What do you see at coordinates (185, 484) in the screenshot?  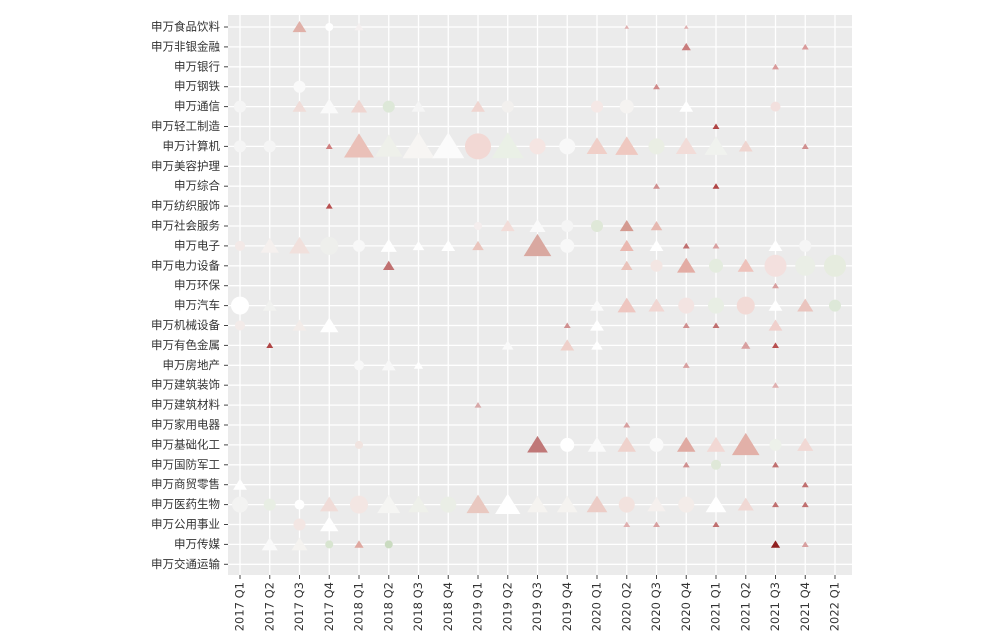 I see `y-tick-label: 申万商贸零售` at bounding box center [185, 484].